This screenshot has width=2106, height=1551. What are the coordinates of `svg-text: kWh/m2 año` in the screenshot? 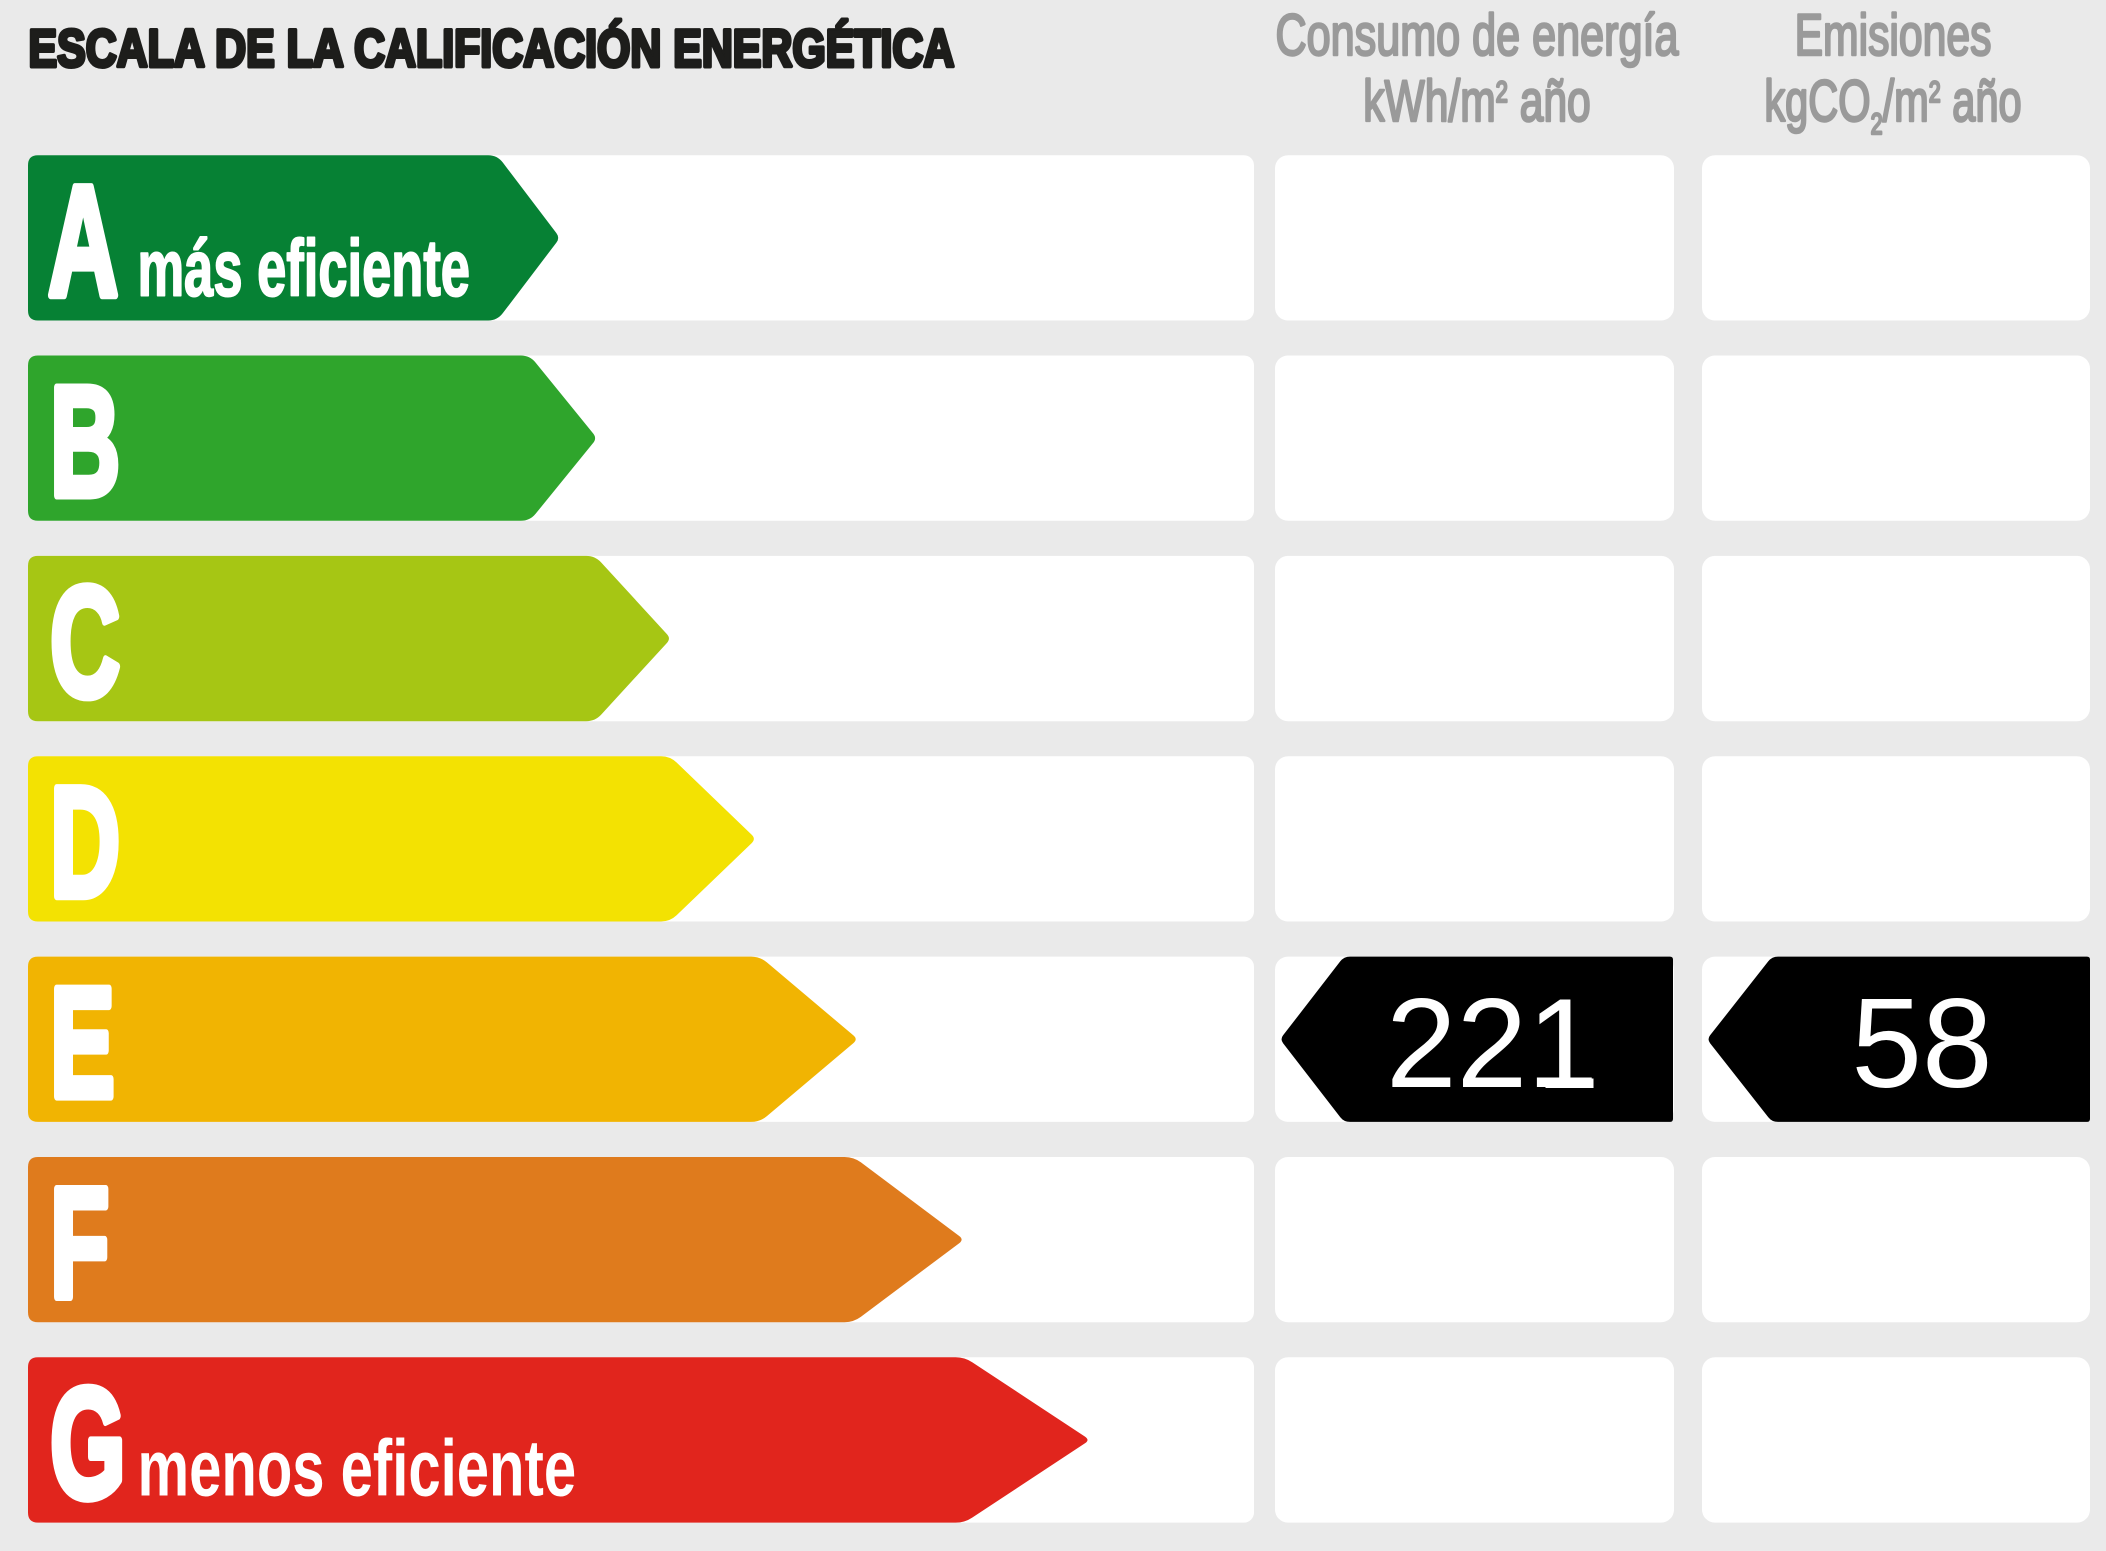 It's located at (1476, 101).